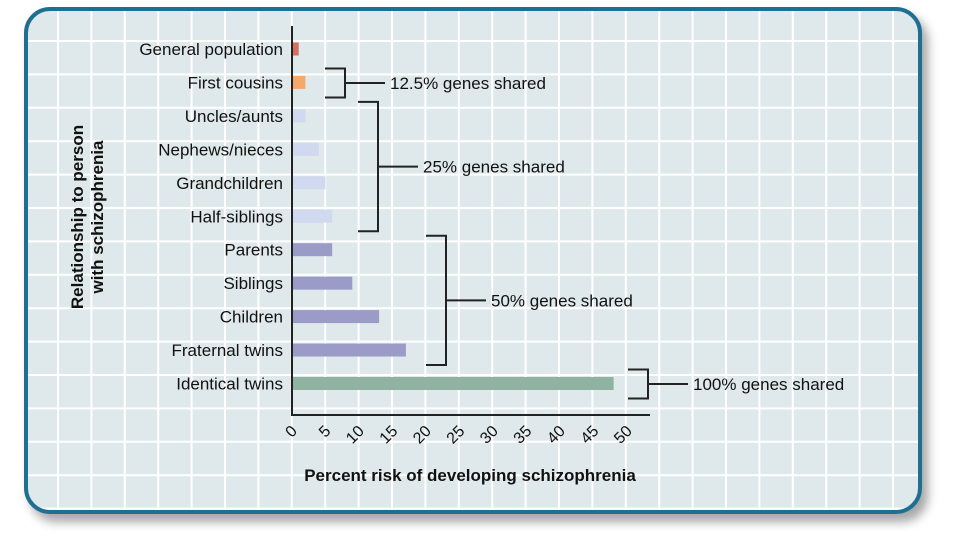 This screenshot has height=556, width=975. Describe the element at coordinates (494, 167) in the screenshot. I see `group-label: 25% genes shared` at that location.